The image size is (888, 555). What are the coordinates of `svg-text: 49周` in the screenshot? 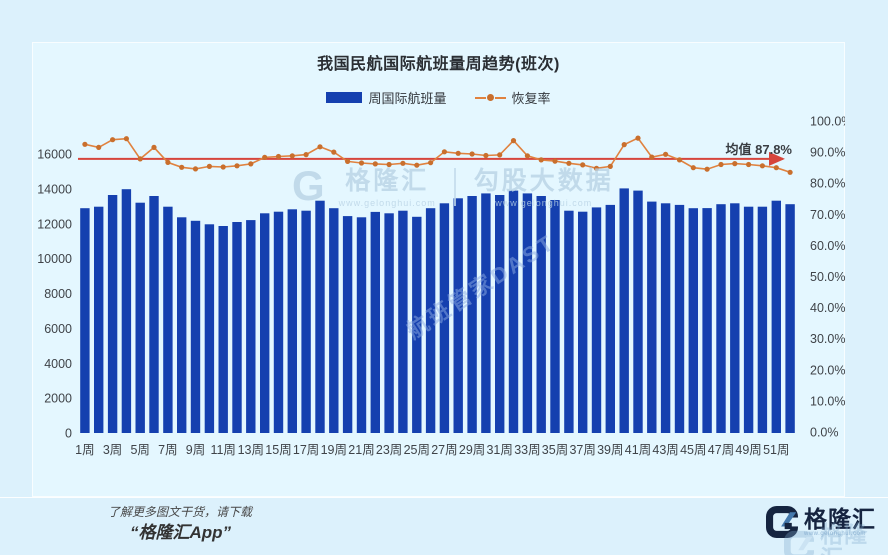 It's located at (748, 450).